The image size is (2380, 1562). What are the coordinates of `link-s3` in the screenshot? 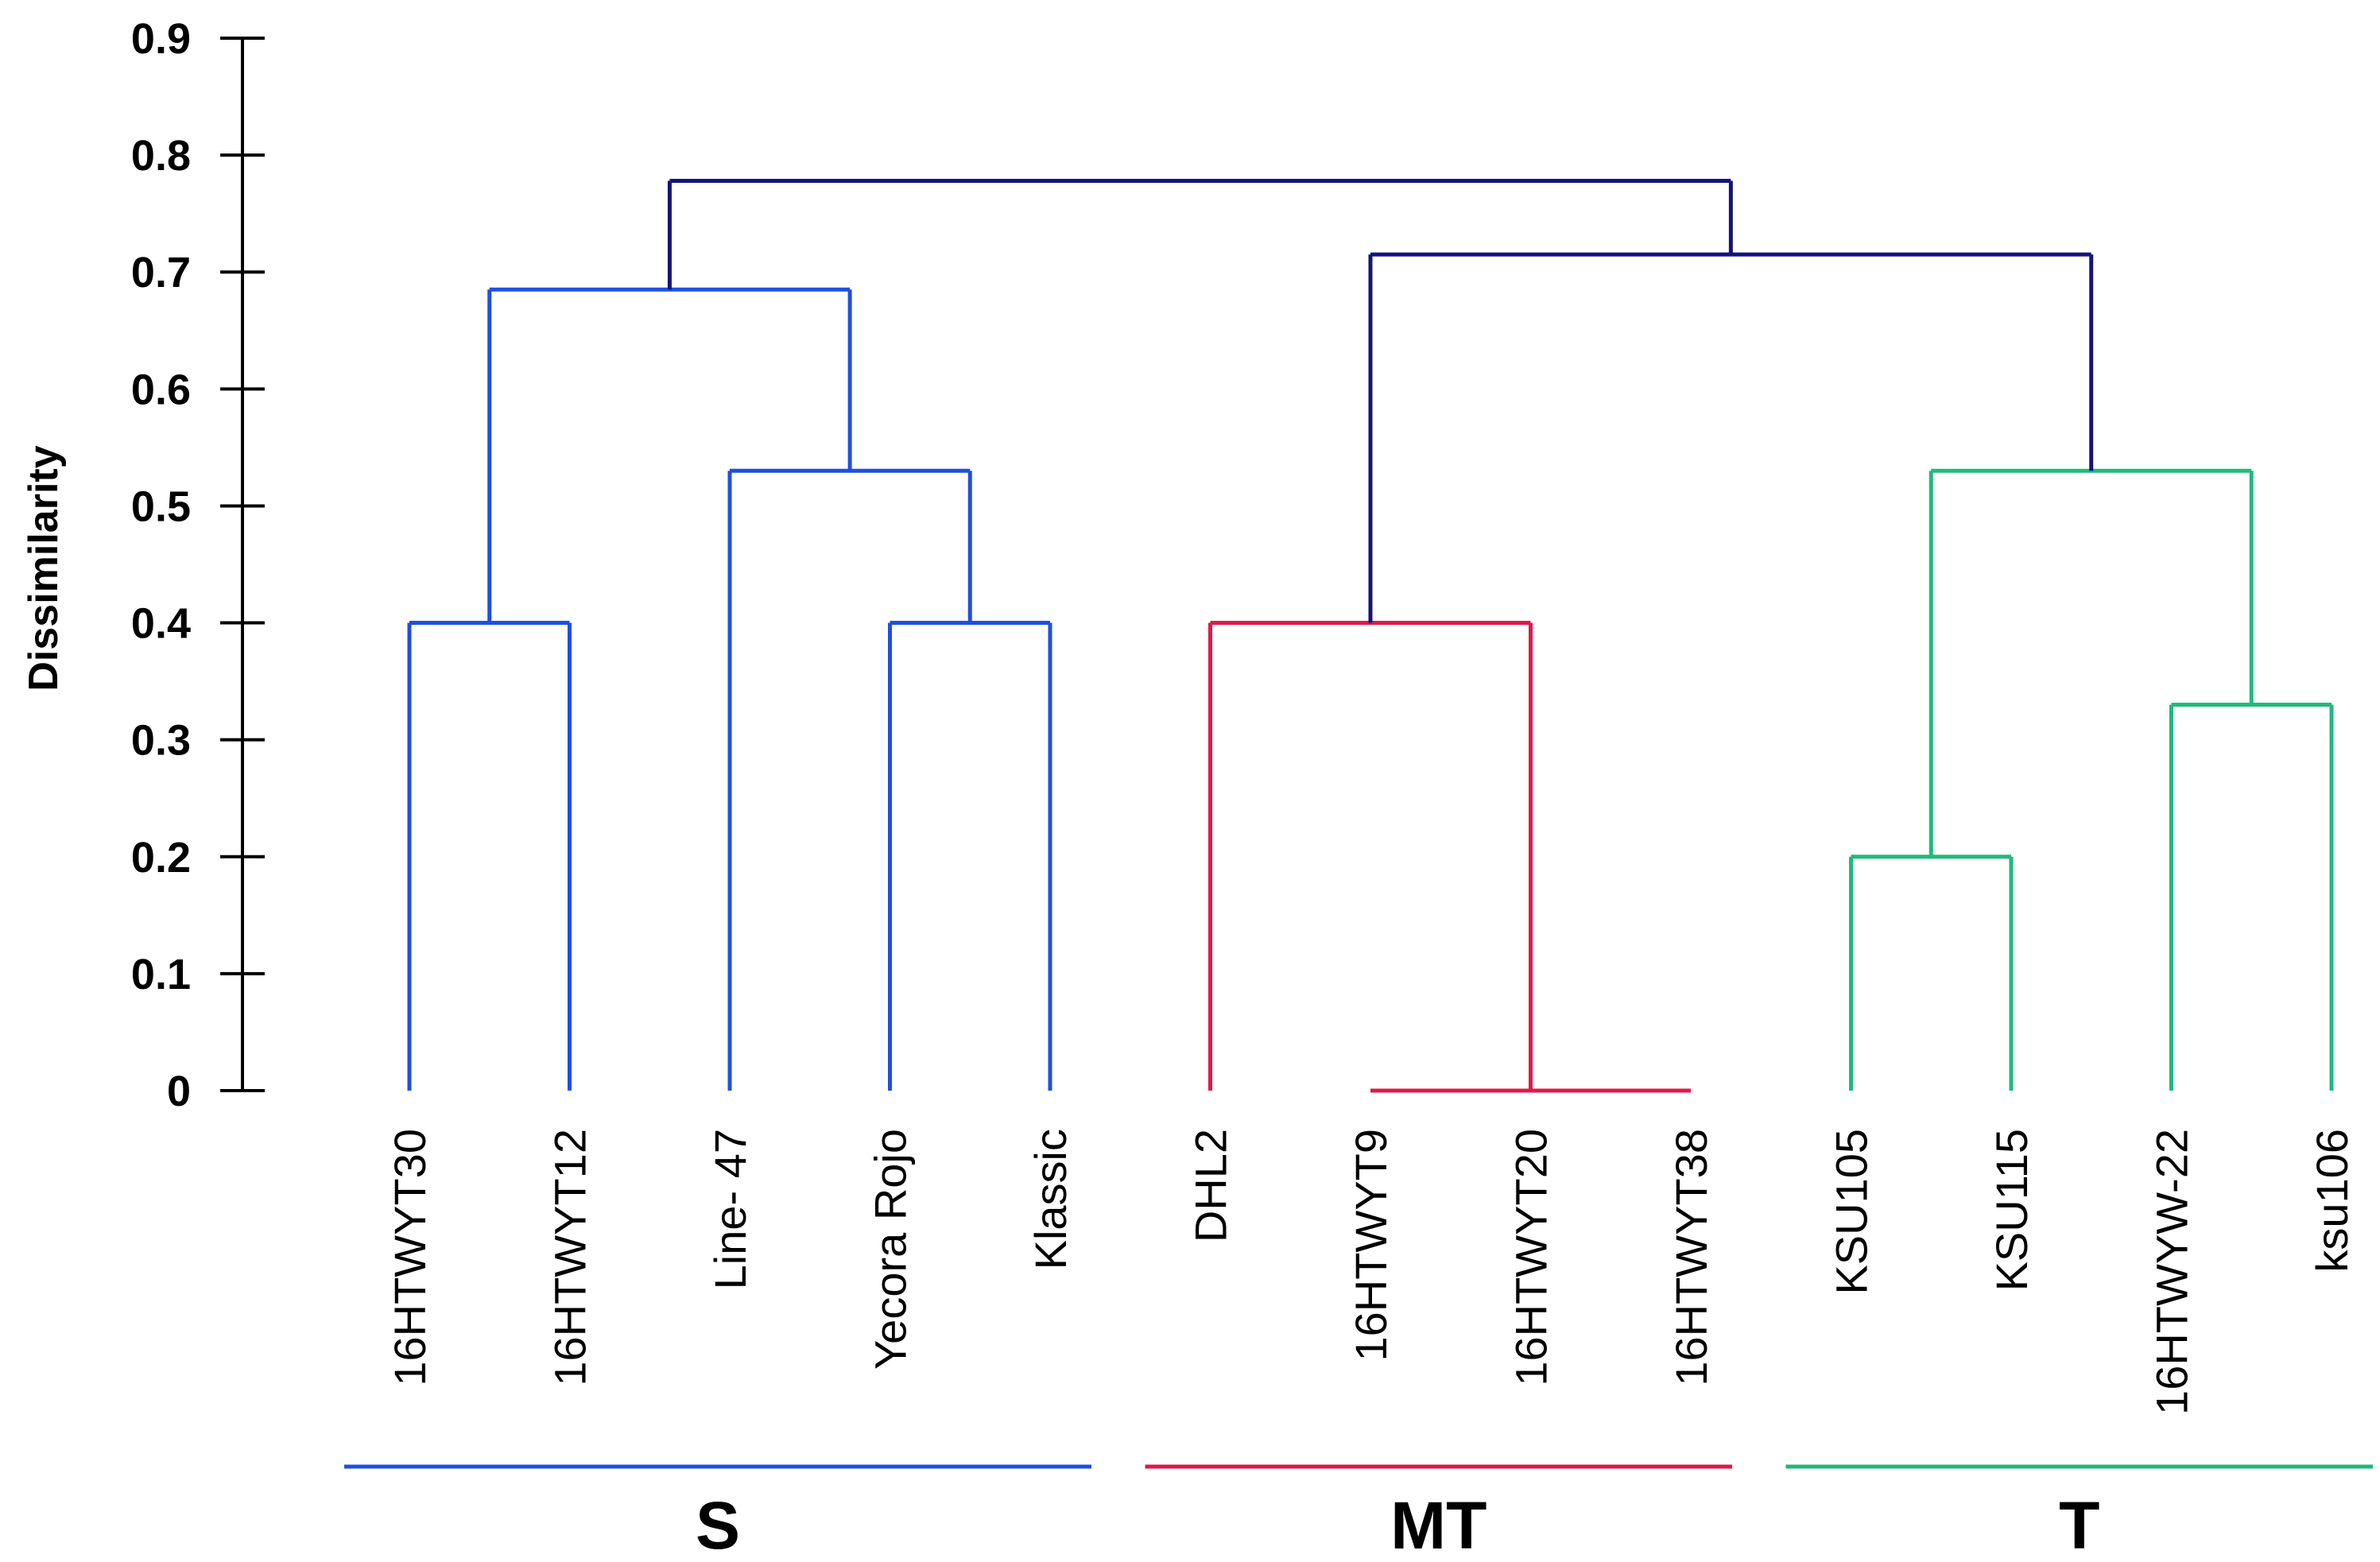 It's located at (849, 779).